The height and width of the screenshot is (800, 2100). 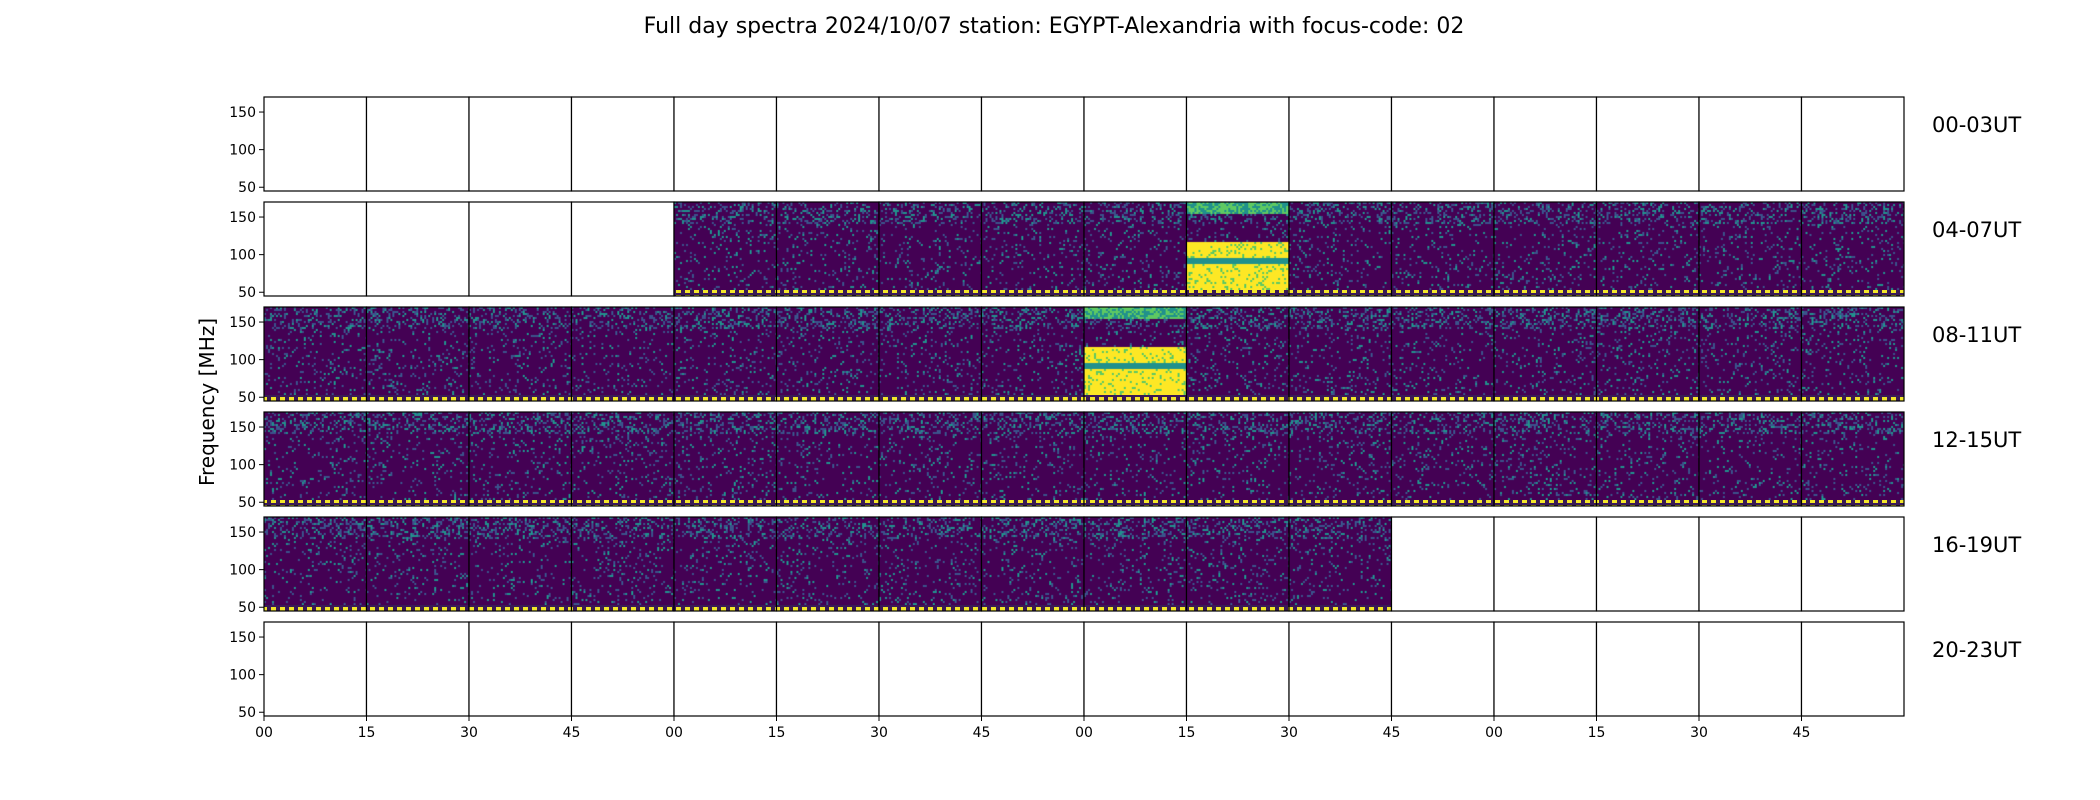 I want to click on x-tick-label: 30, so click(x=1289, y=733).